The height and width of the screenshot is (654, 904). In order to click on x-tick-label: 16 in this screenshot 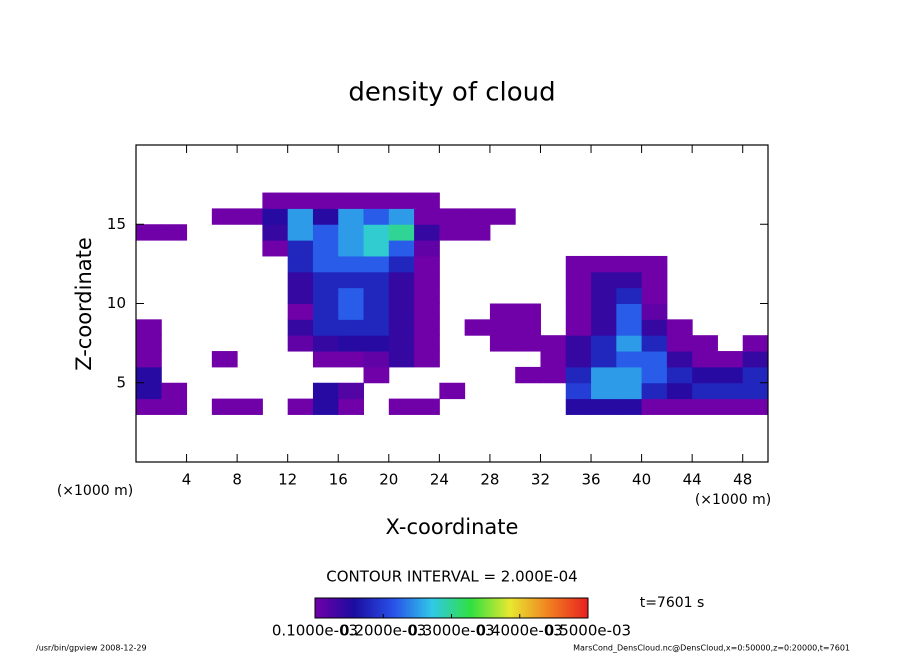, I will do `click(338, 480)`.